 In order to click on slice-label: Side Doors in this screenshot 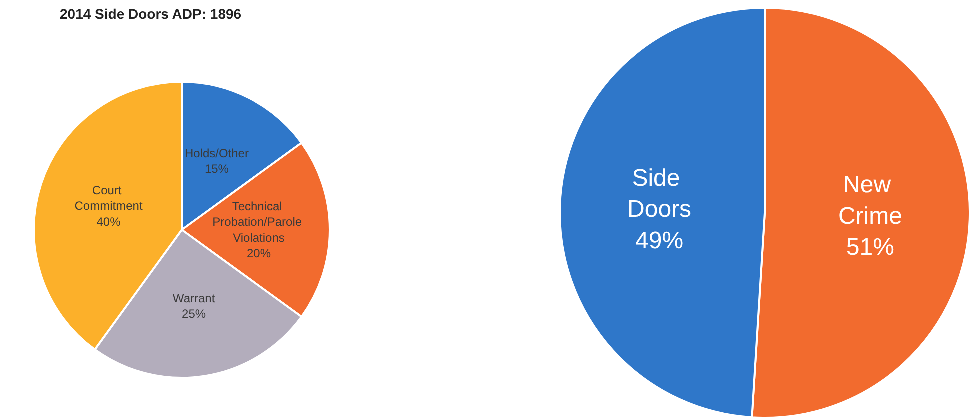, I will do `click(660, 194)`.